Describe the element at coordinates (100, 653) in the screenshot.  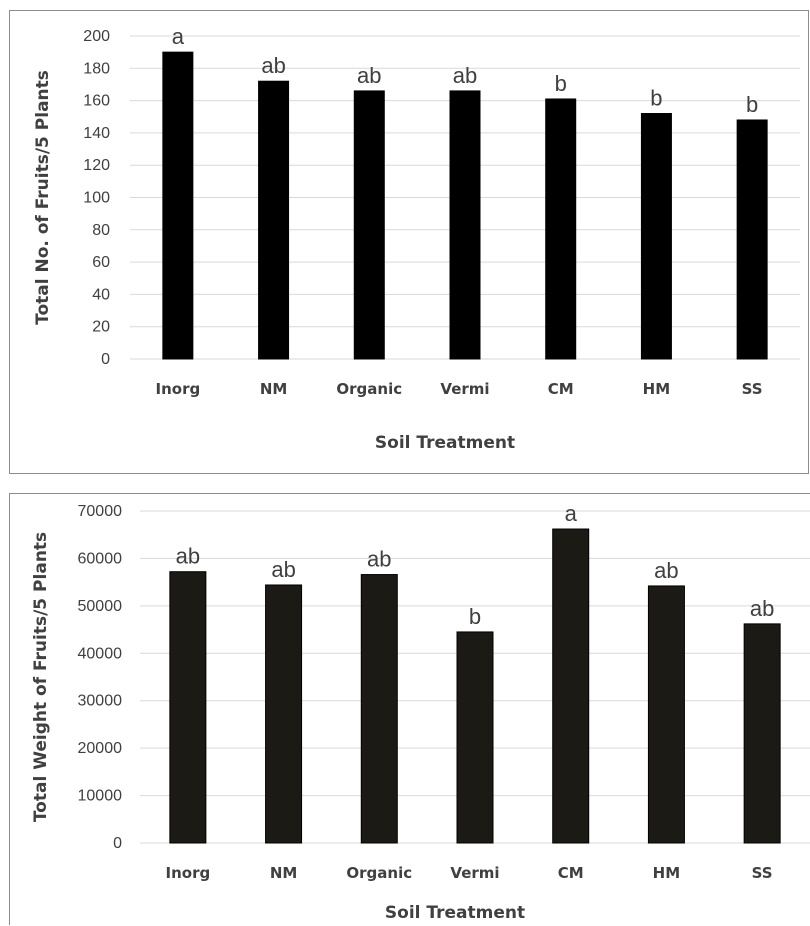
I see `y-tick-label: 40000` at that location.